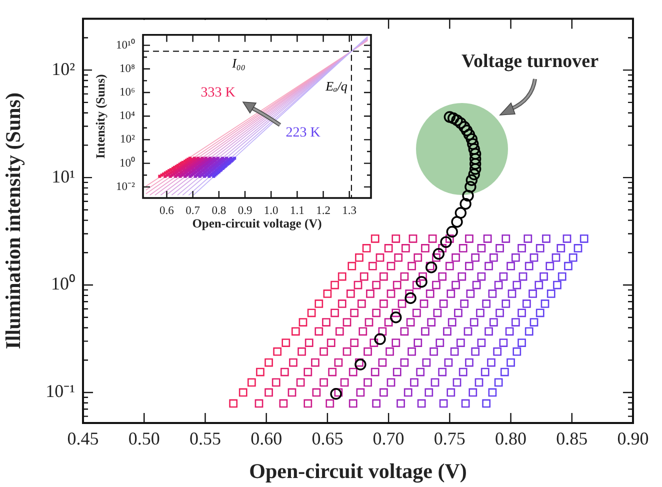  Describe the element at coordinates (297, 210) in the screenshot. I see `x-tick-label: 1.1` at that location.